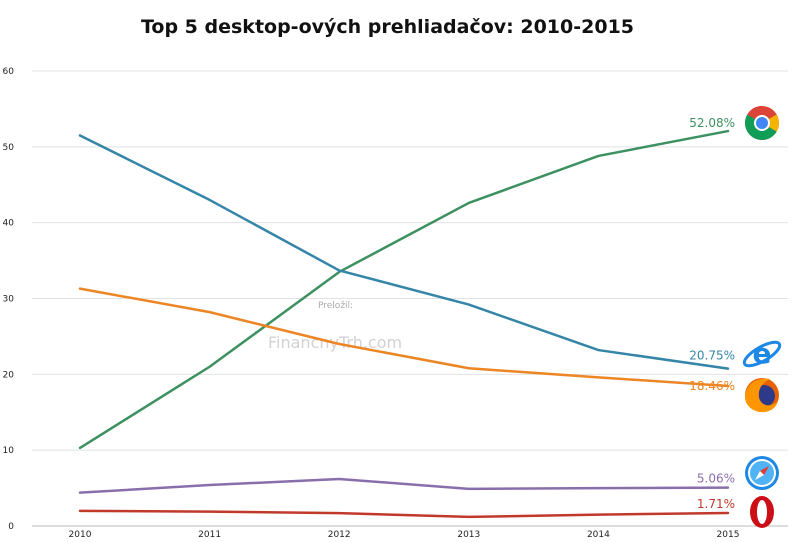 The image size is (800, 542). I want to click on y-tick-label: 0, so click(11, 527).